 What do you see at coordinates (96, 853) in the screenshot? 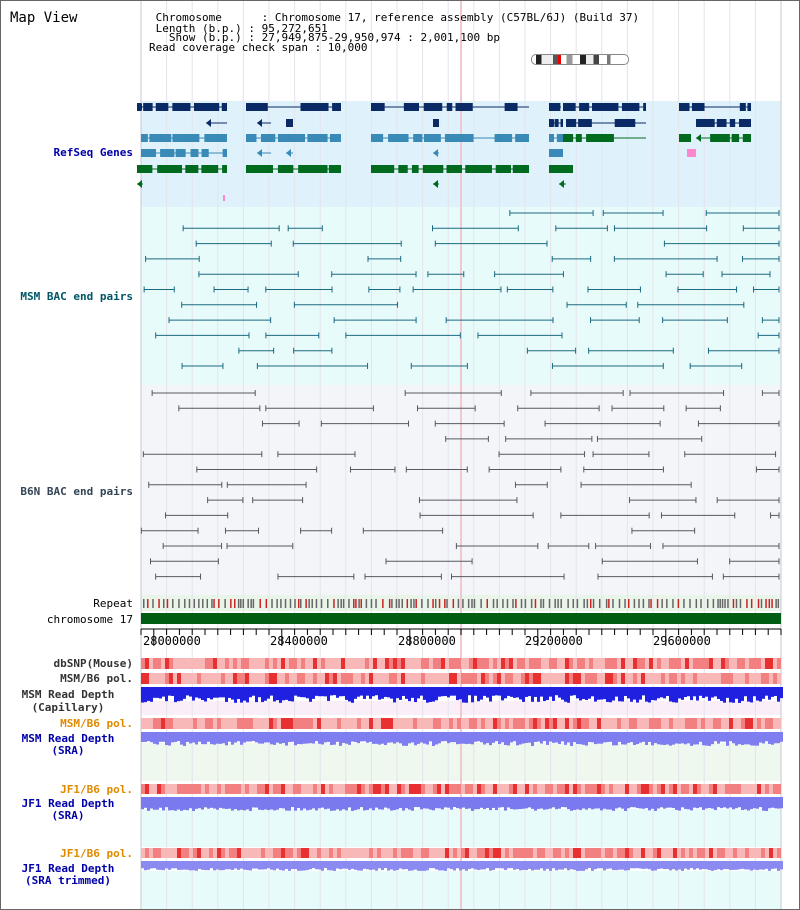
I see `track-label-jf1-b6-pol-2: JF1/B6 pol.` at bounding box center [96, 853].